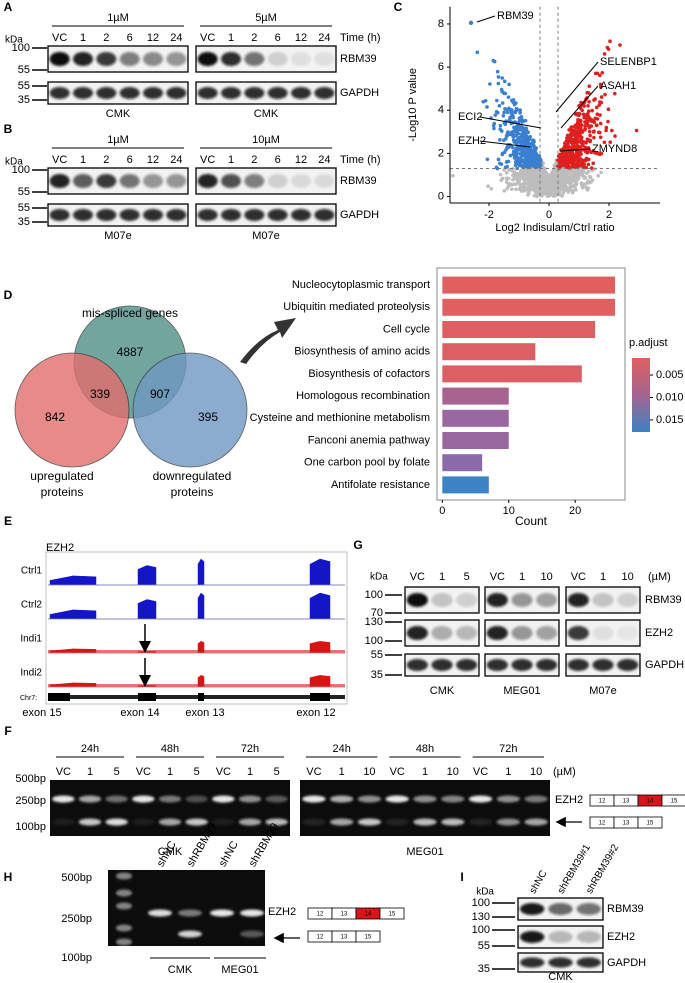  What do you see at coordinates (441, 196) in the screenshot?
I see `label: 0` at bounding box center [441, 196].